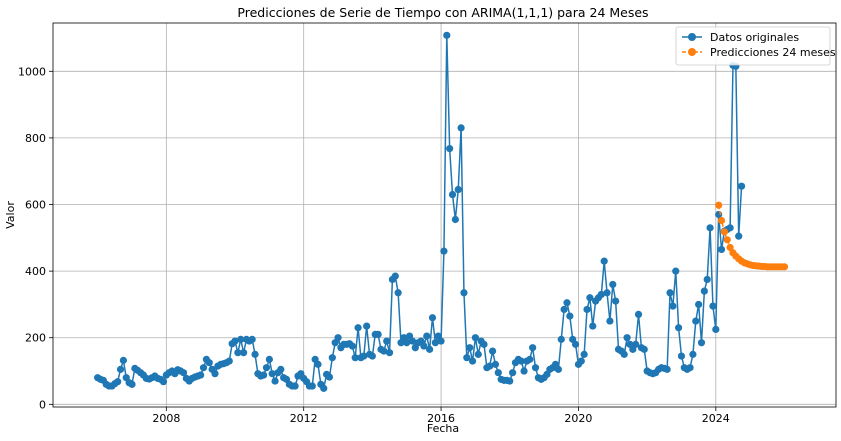  Describe the element at coordinates (753, 46) in the screenshot. I see `legend-box` at that location.